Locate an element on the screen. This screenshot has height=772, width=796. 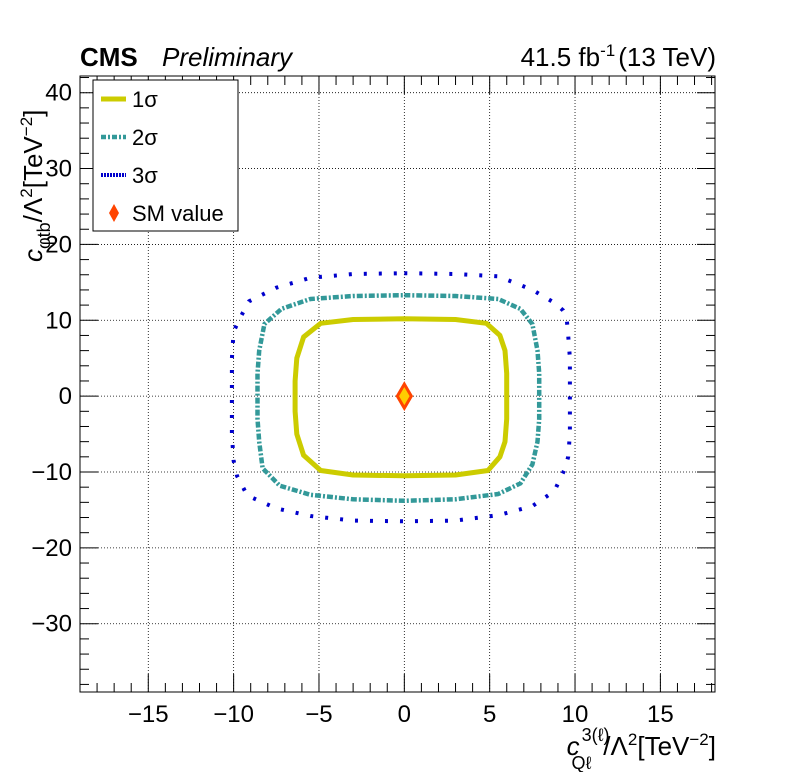
x-axis-unit-sup: −2 is located at coordinates (698, 739).